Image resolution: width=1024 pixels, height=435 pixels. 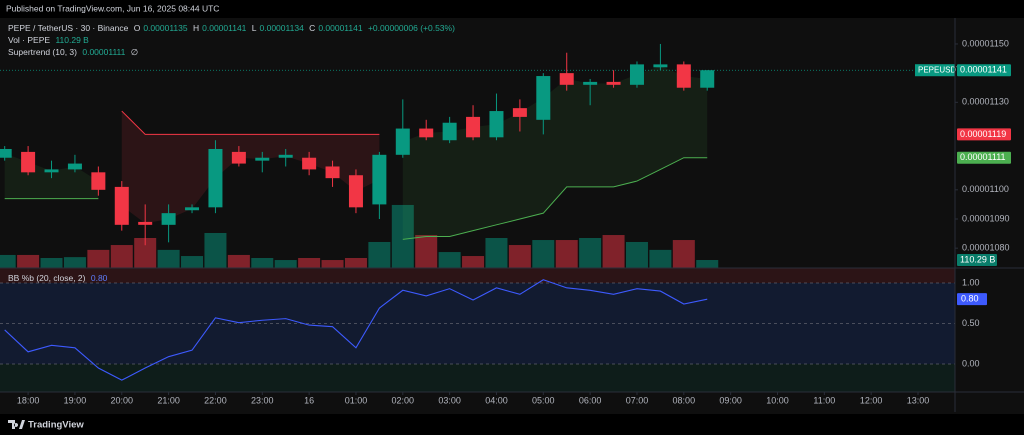 What do you see at coordinates (918, 400) in the screenshot?
I see `x-tick-label: 13:00` at bounding box center [918, 400].